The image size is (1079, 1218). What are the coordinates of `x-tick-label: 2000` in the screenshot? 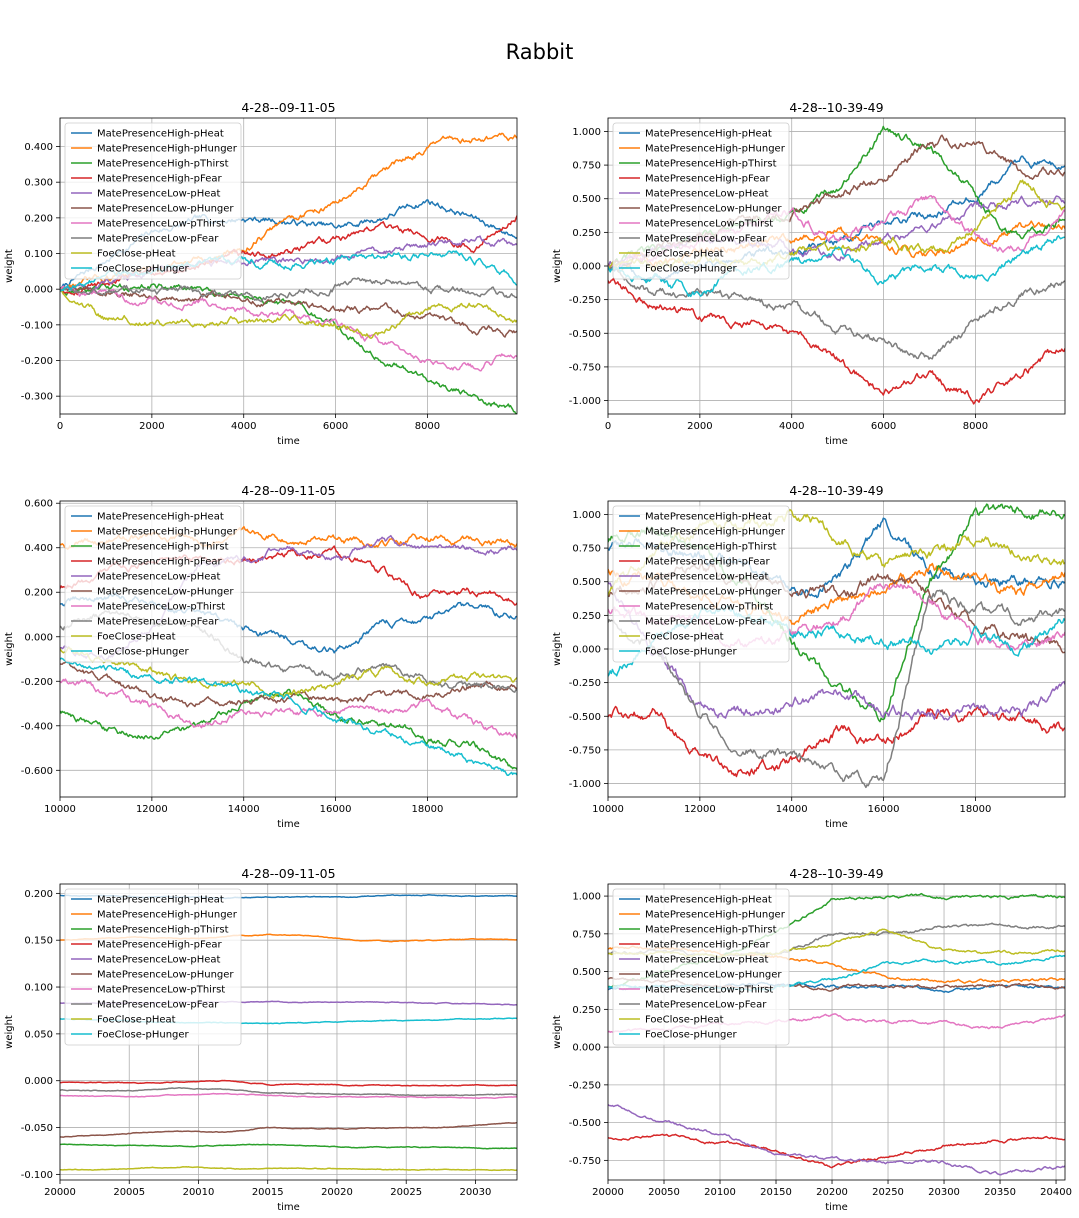 It's located at (699, 426).